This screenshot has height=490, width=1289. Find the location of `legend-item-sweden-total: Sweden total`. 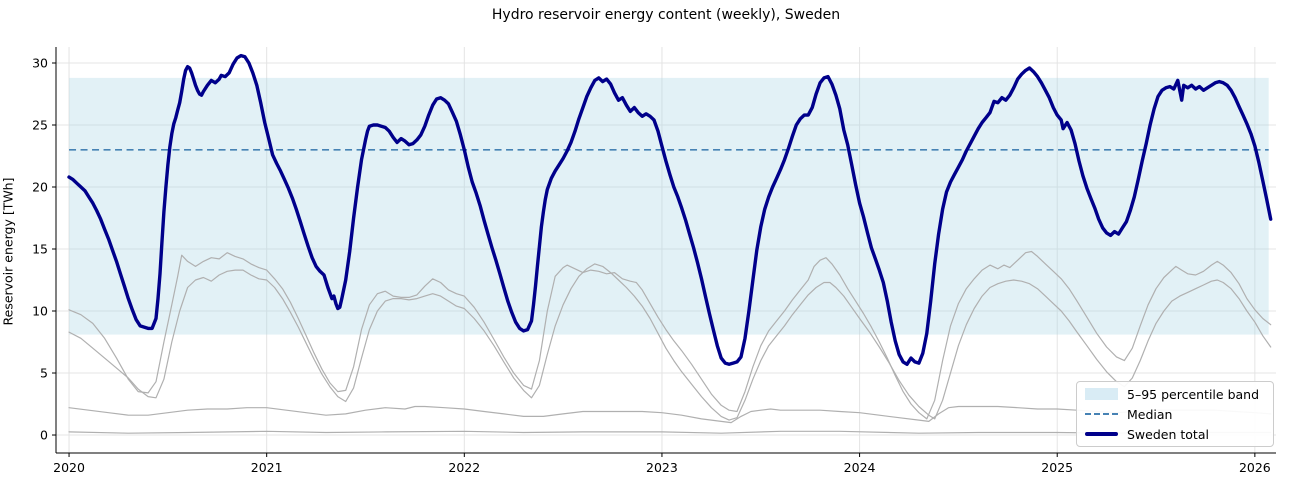

legend-item-sweden-total: Sweden total is located at coordinates (1175, 434).